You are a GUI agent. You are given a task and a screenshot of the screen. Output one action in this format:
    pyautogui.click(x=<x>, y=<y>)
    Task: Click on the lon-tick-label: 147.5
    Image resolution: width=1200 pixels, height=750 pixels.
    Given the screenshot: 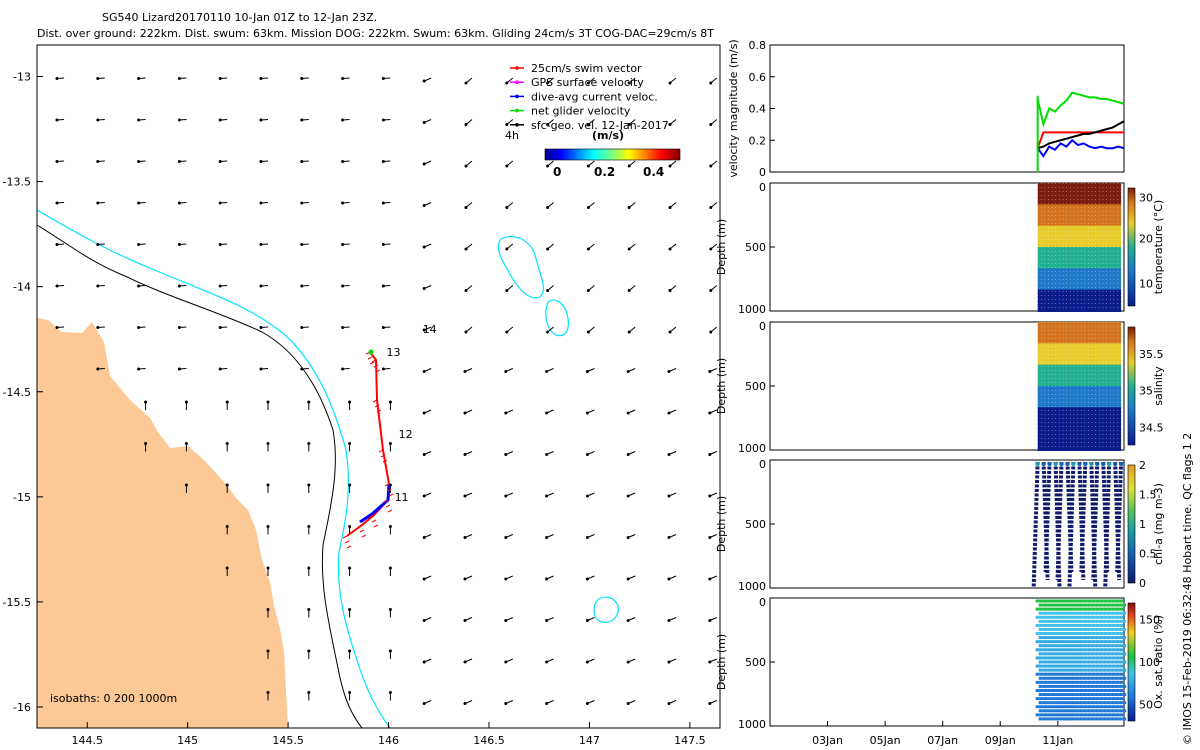 What is the action you would take?
    pyautogui.click(x=690, y=740)
    